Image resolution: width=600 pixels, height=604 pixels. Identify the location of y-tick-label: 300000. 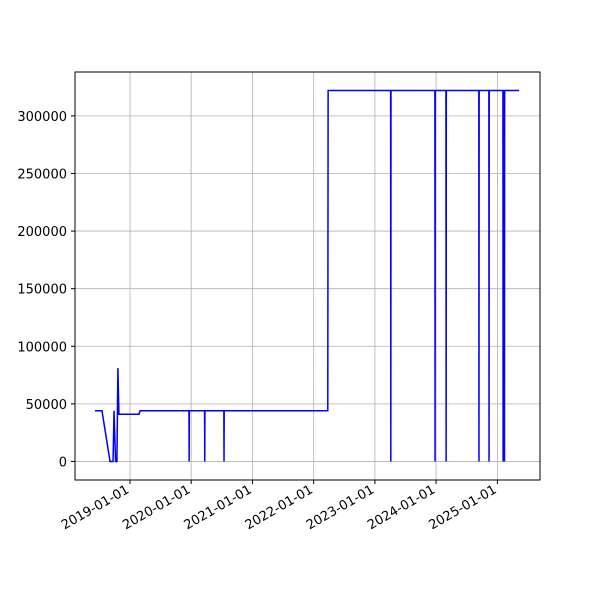
(42, 117).